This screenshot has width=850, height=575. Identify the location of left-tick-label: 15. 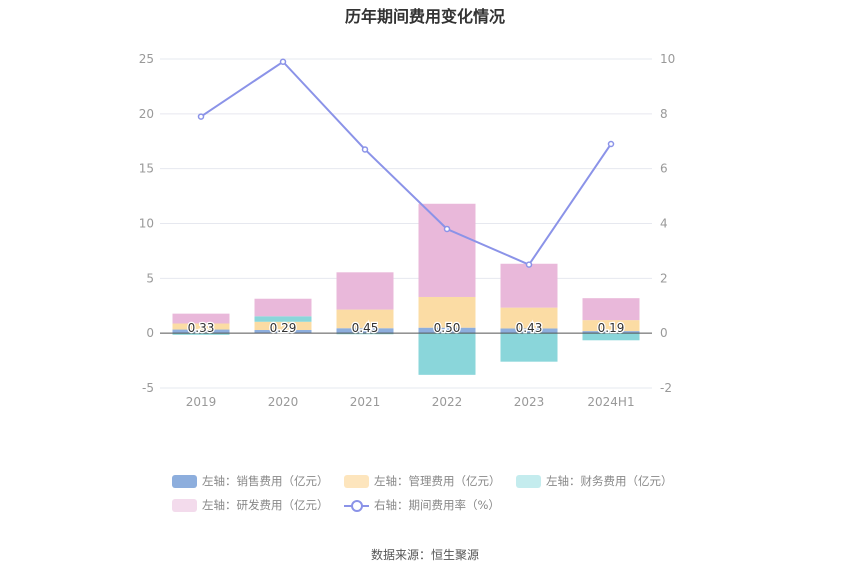
(146, 169).